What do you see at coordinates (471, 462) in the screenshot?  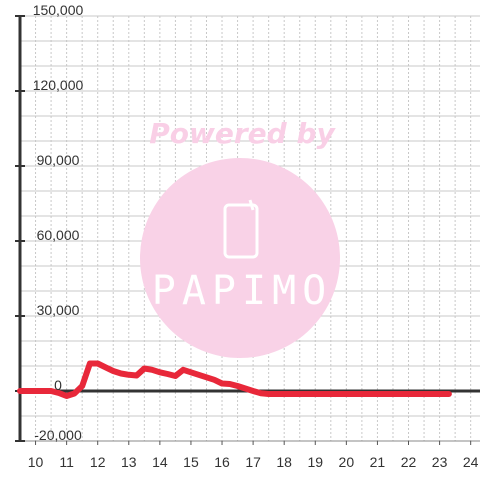 I see `x-tick-label: 24` at bounding box center [471, 462].